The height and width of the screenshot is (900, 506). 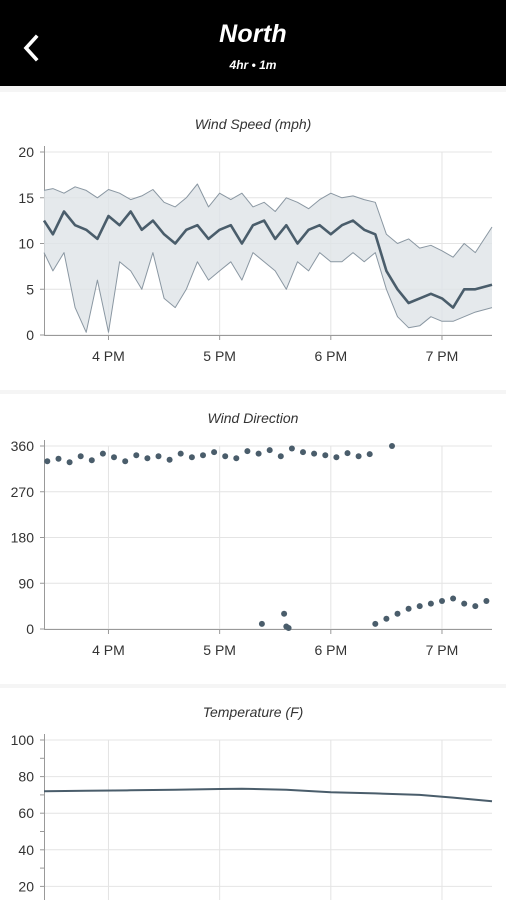 What do you see at coordinates (26, 583) in the screenshot?
I see `y-tick-label: 90` at bounding box center [26, 583].